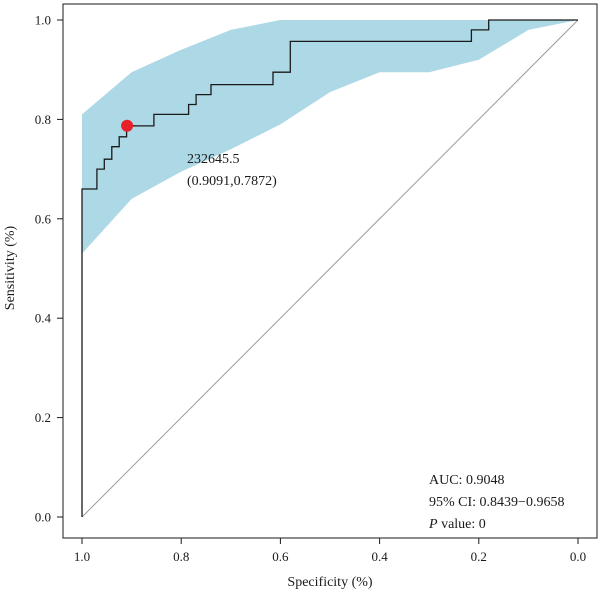 This screenshot has height=593, width=600. Describe the element at coordinates (578, 556) in the screenshot. I see `x-tick-label: 0.0` at that location.